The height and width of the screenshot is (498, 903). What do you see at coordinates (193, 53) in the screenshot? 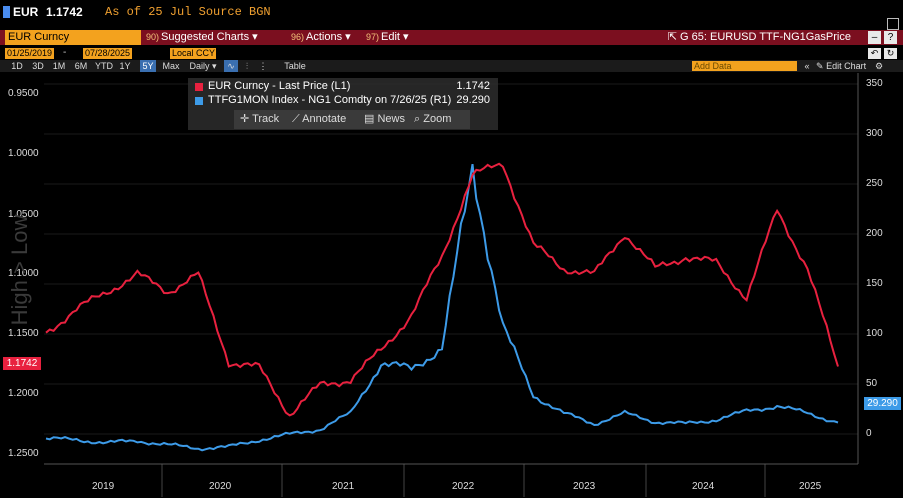
I see `currency-select: Local CCY` at bounding box center [193, 53].